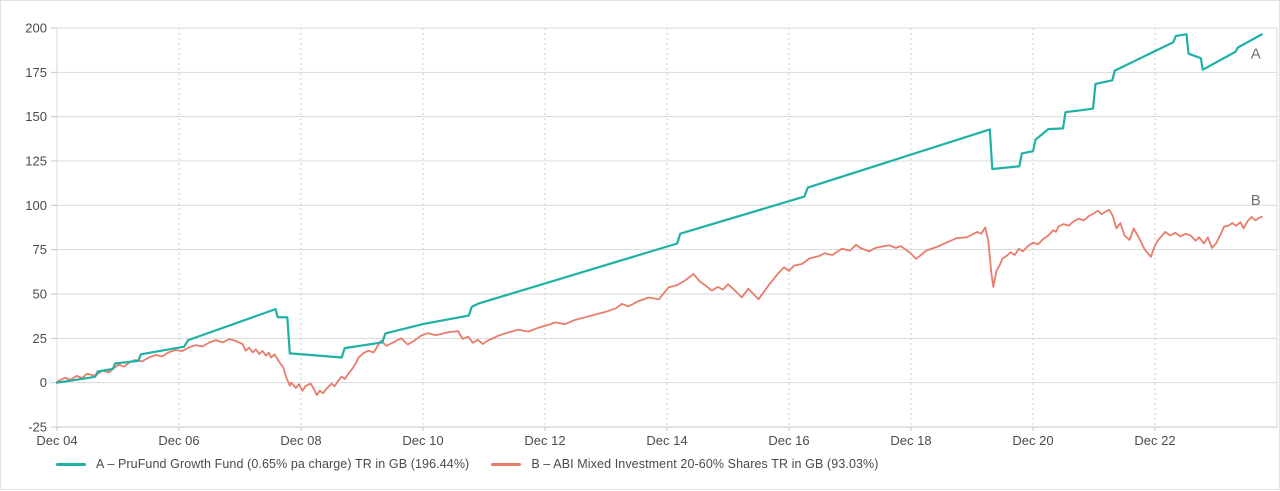 The height and width of the screenshot is (491, 1280). What do you see at coordinates (666, 440) in the screenshot?
I see `x-tick-label: Dec 14` at bounding box center [666, 440].